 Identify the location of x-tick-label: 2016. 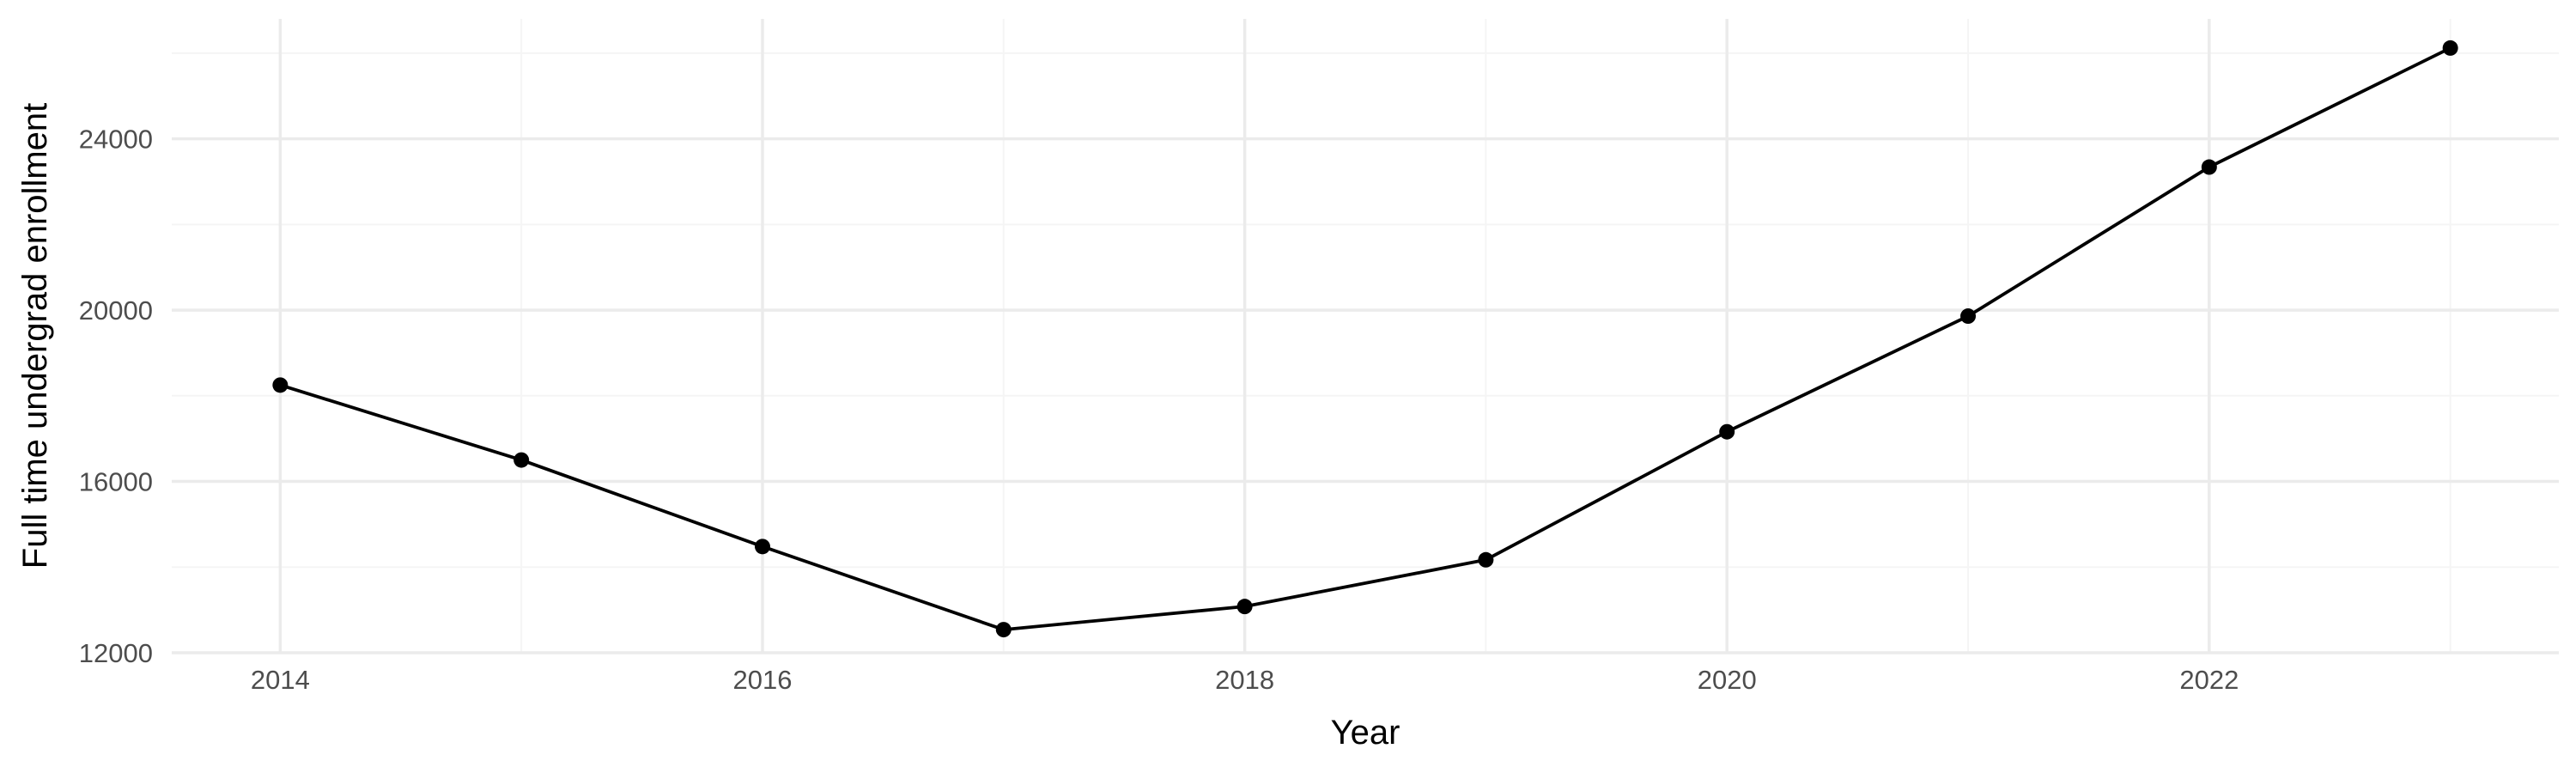
(762, 680).